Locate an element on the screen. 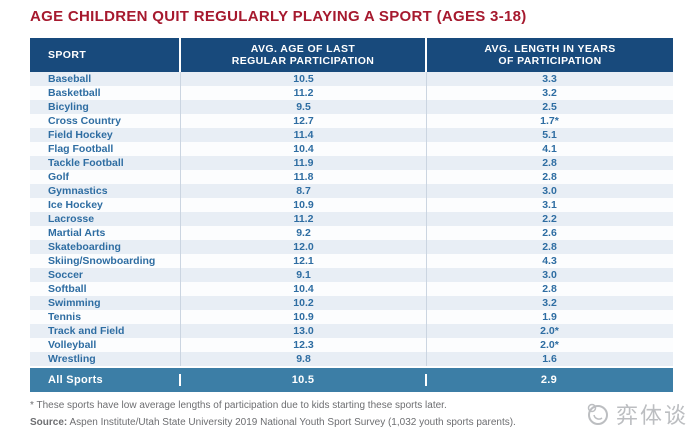 The width and height of the screenshot is (696, 442). sport-cell: Tackle Football is located at coordinates (105, 163).